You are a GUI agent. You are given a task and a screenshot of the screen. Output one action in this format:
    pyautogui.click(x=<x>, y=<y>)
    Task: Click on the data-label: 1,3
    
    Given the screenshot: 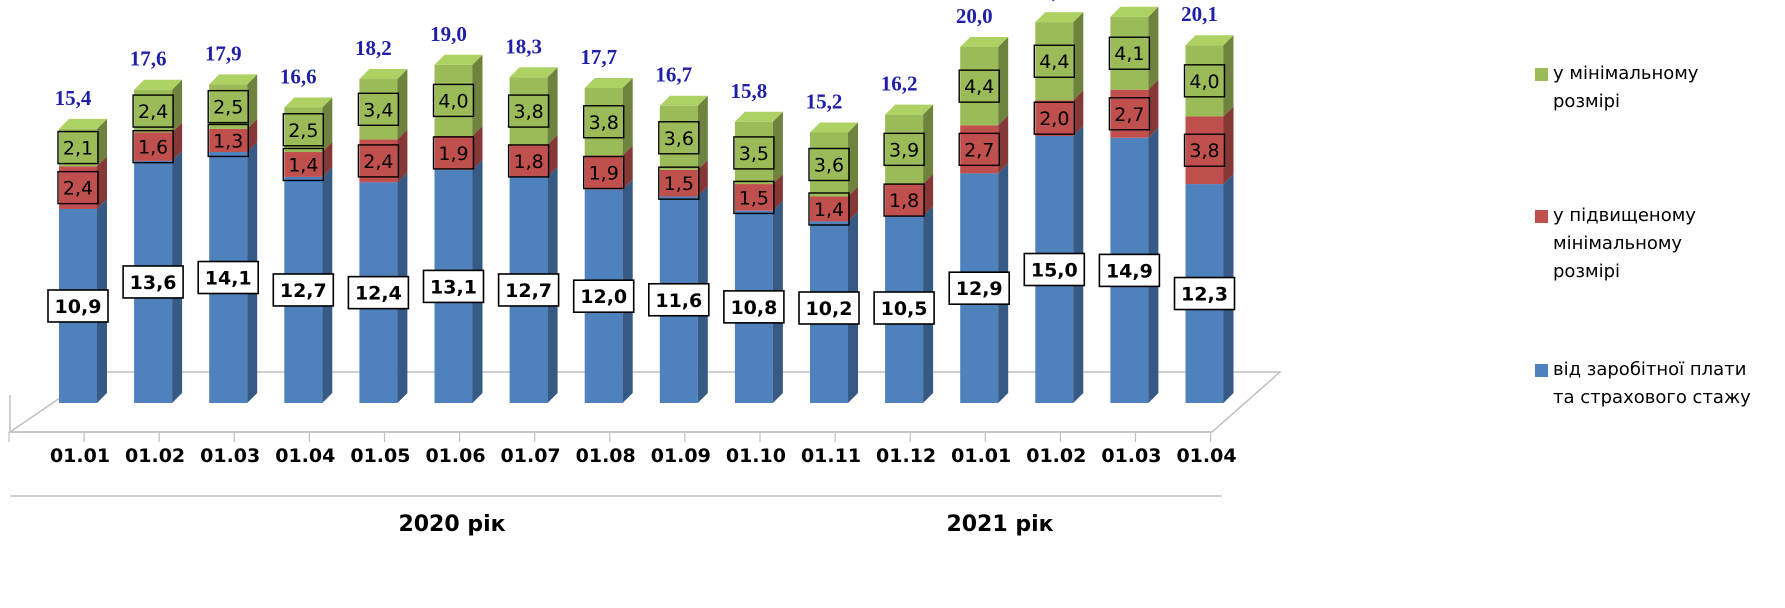 What is the action you would take?
    pyautogui.click(x=228, y=141)
    